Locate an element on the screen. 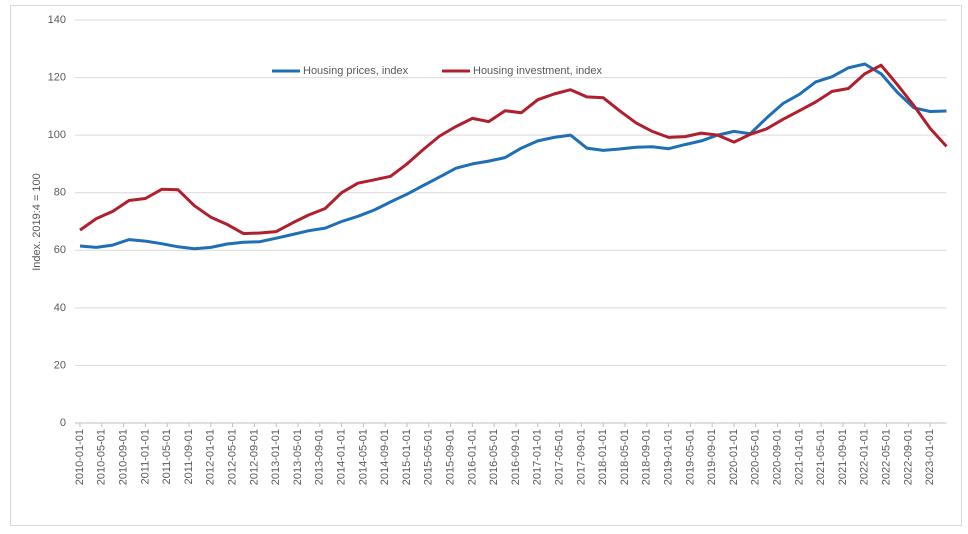  x-tick-label: 2017-01-01 is located at coordinates (538, 457).